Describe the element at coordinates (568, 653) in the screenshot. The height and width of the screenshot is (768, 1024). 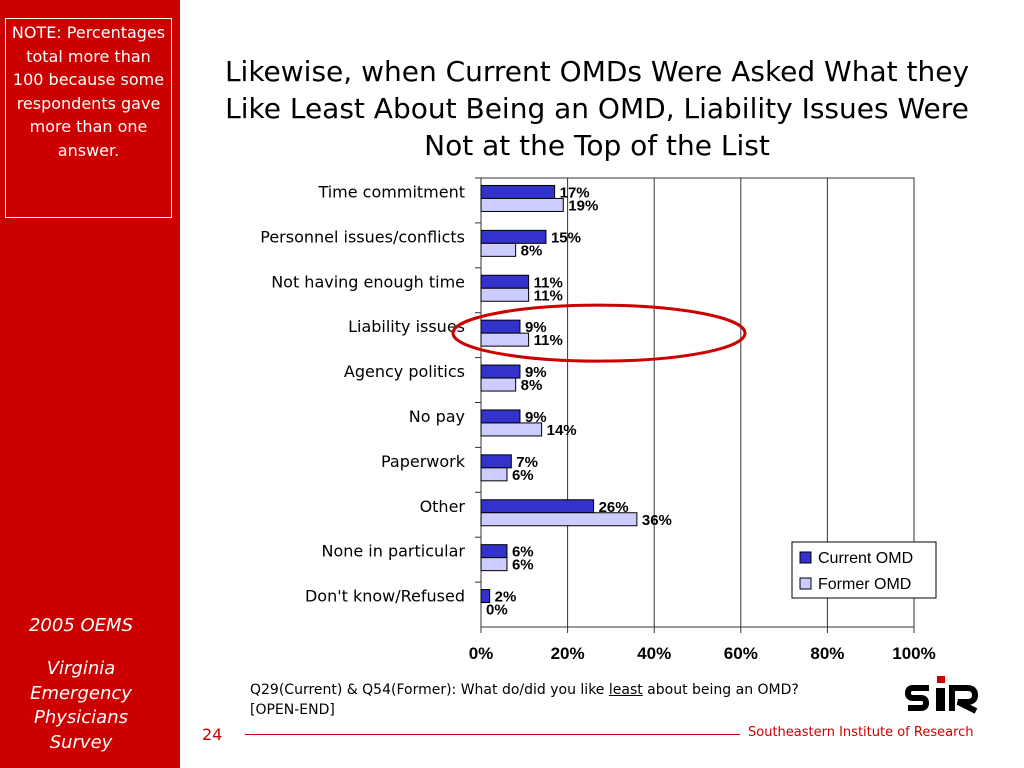
I see `x-tick-label: 20%` at that location.